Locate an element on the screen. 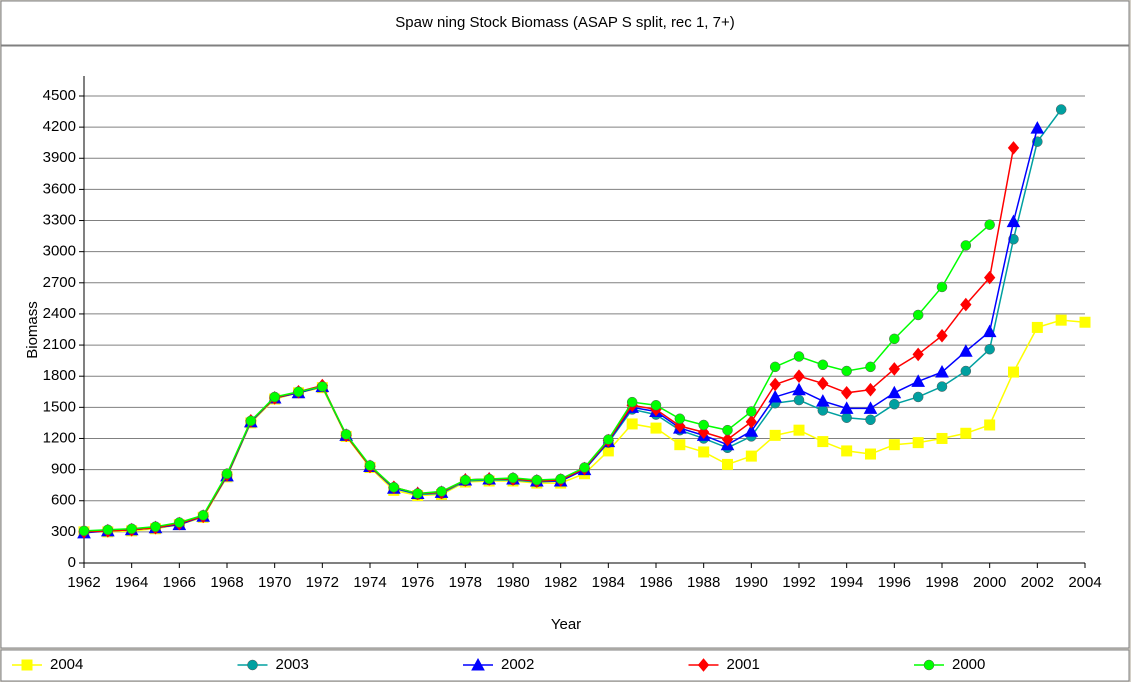 The width and height of the screenshot is (1131, 682). x-tick-label: 1984 is located at coordinates (608, 582).